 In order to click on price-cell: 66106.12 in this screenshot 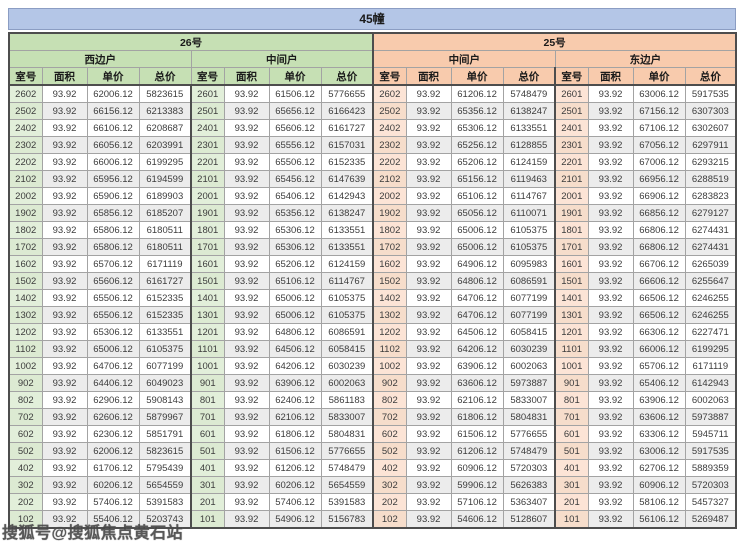, I will do `click(113, 128)`.